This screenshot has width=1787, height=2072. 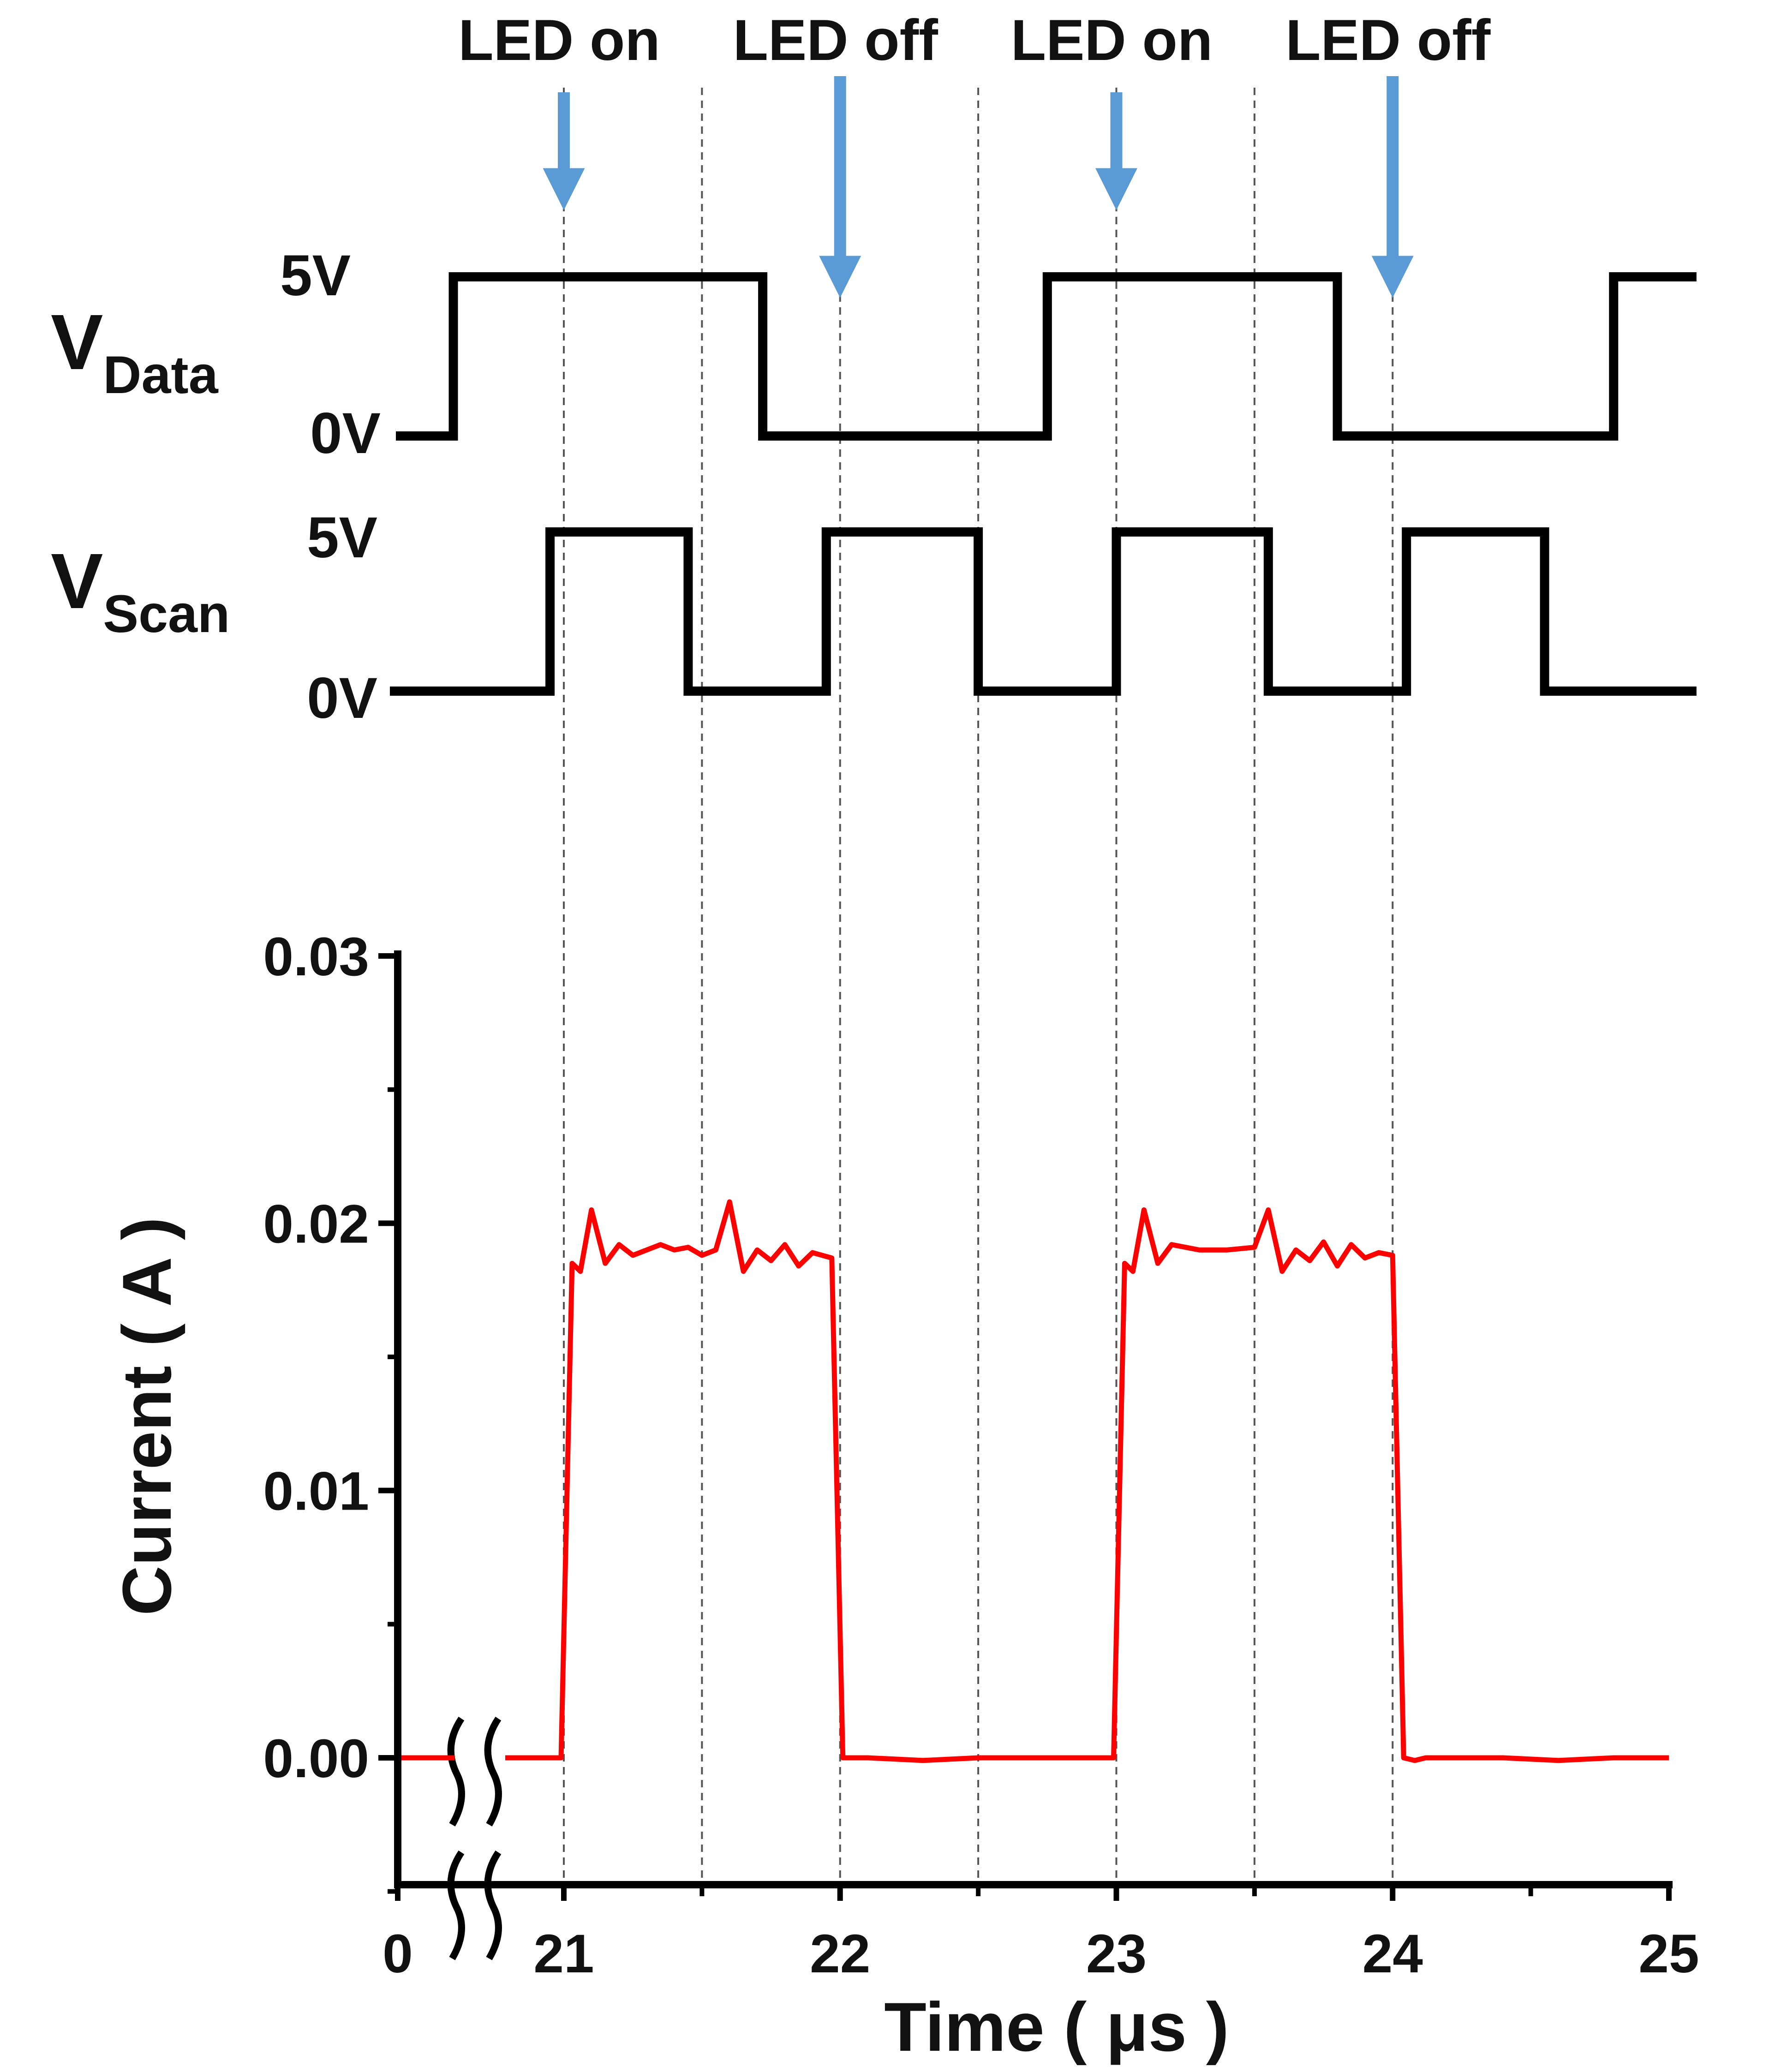 What do you see at coordinates (315, 276) in the screenshot?
I see `vdata-high-label: 5V` at bounding box center [315, 276].